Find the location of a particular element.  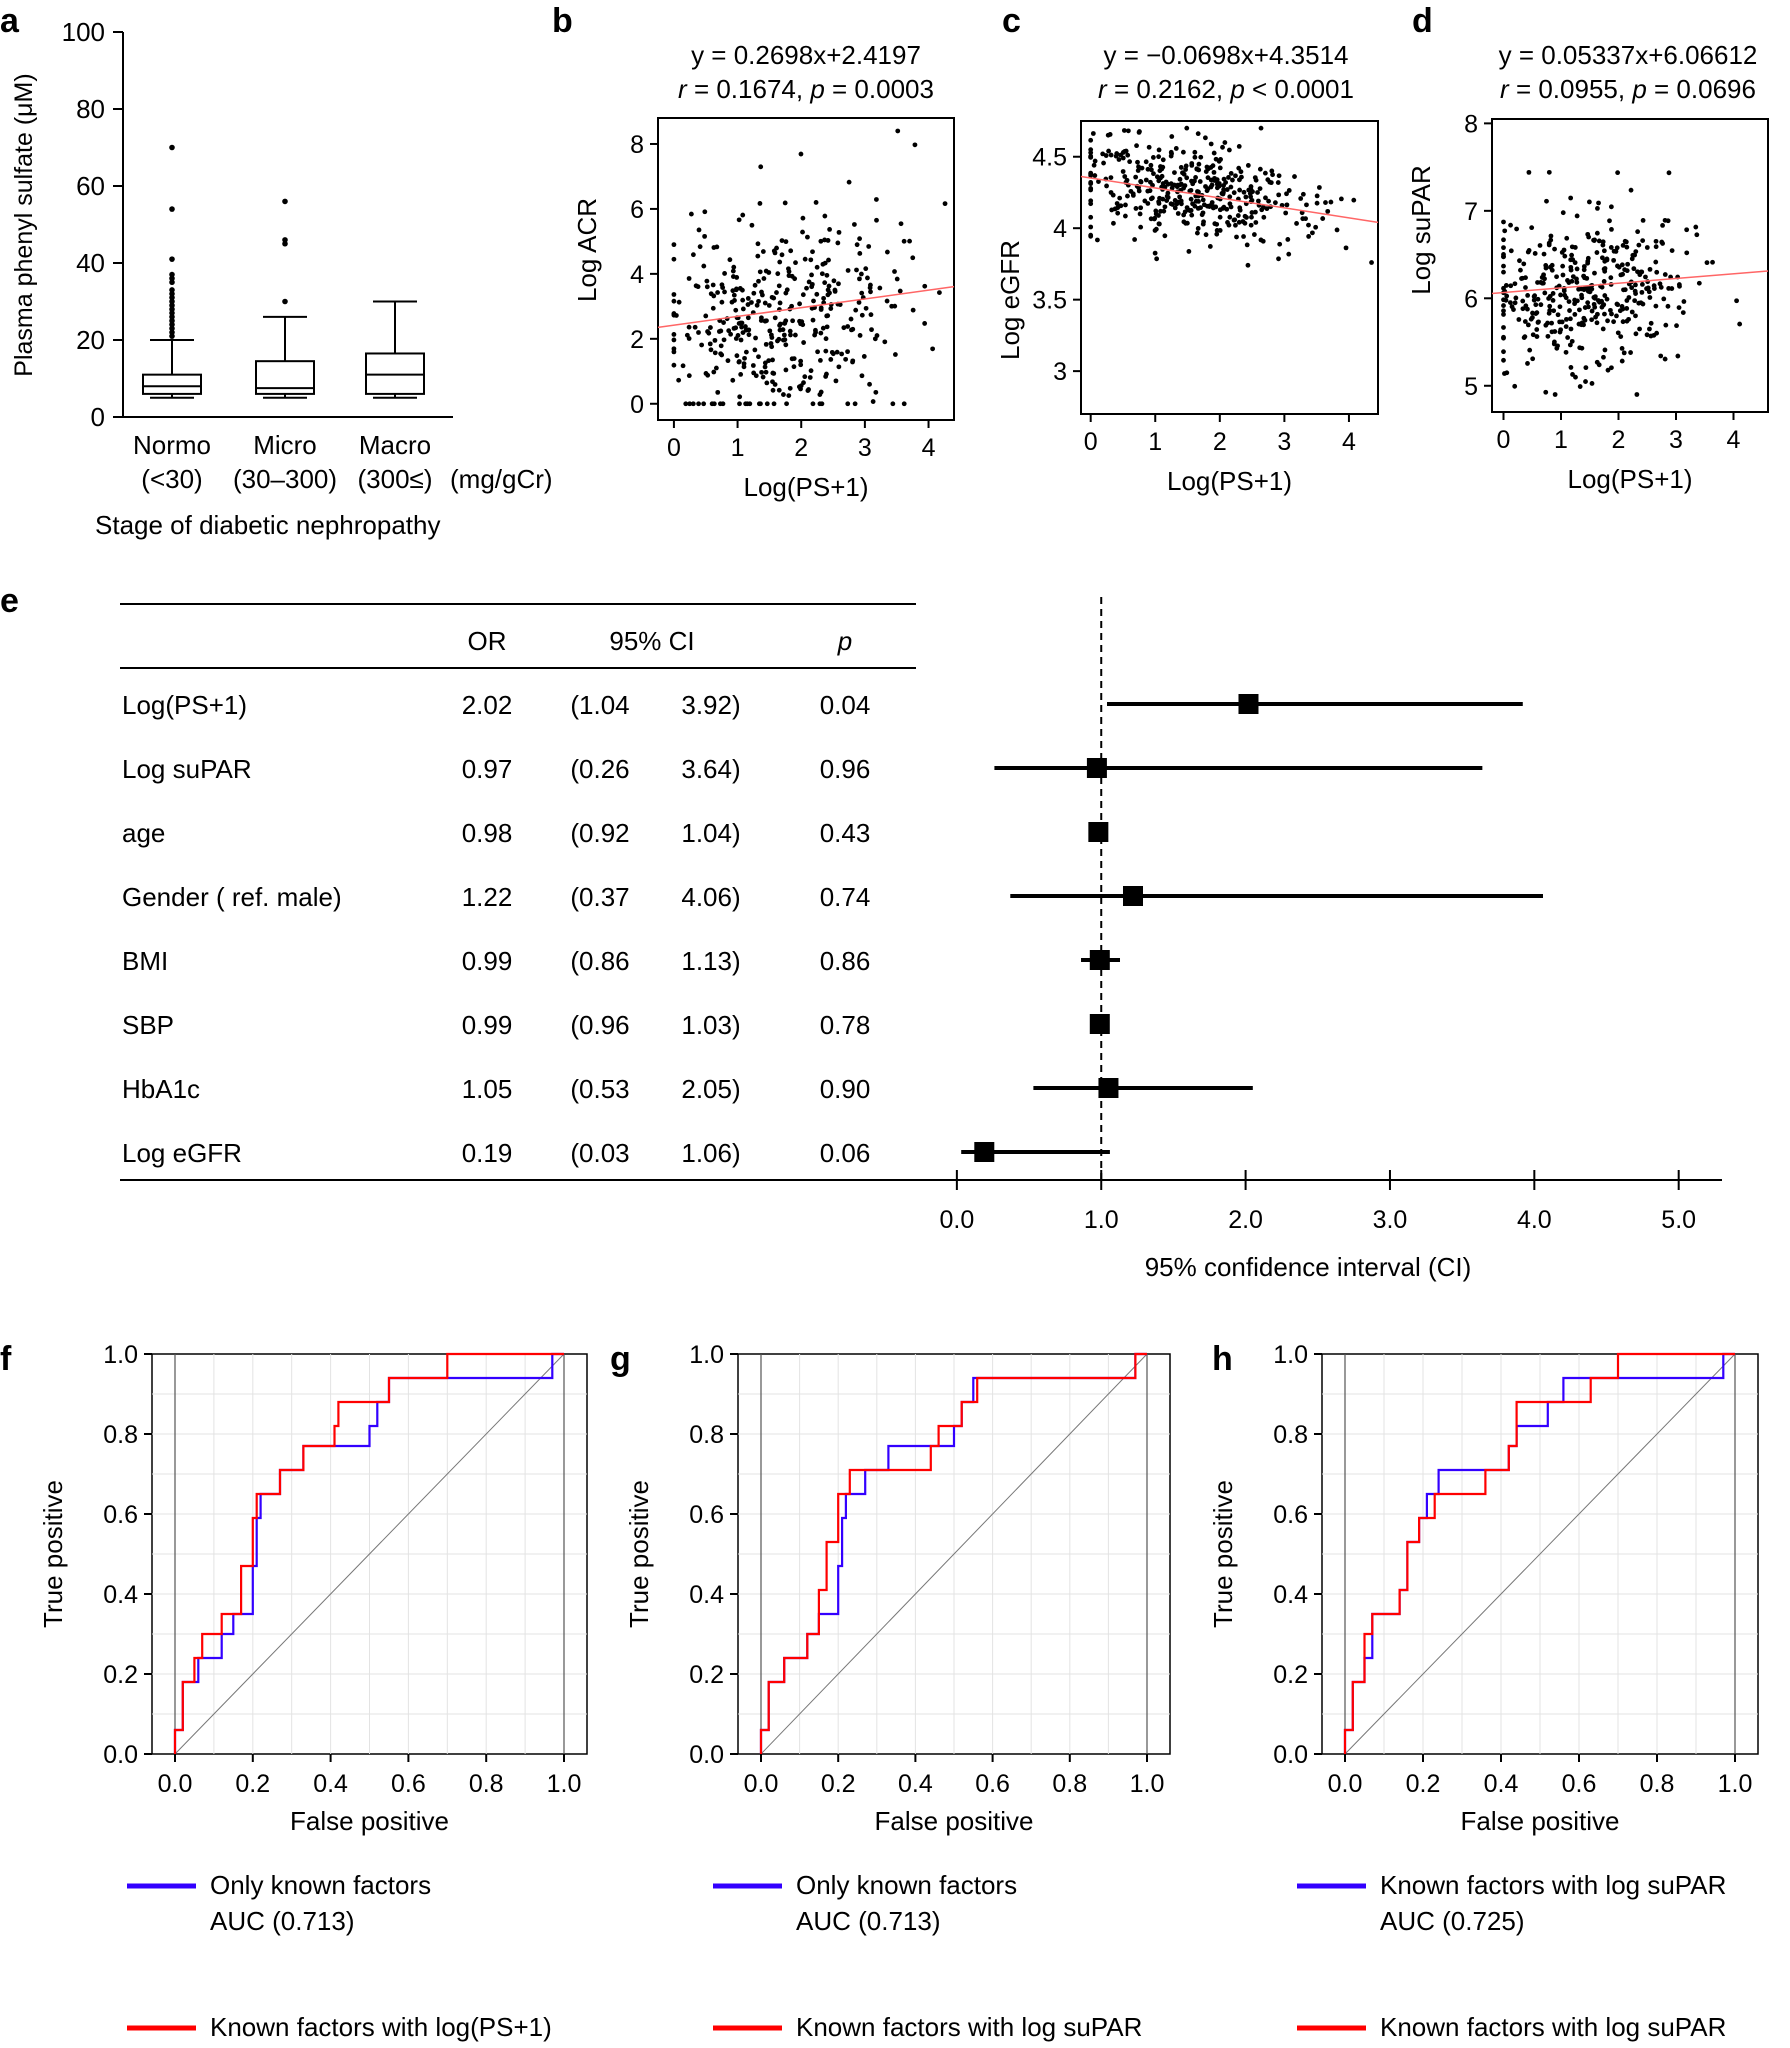

x-tick-label-h: 0.0 is located at coordinates (1345, 1784).